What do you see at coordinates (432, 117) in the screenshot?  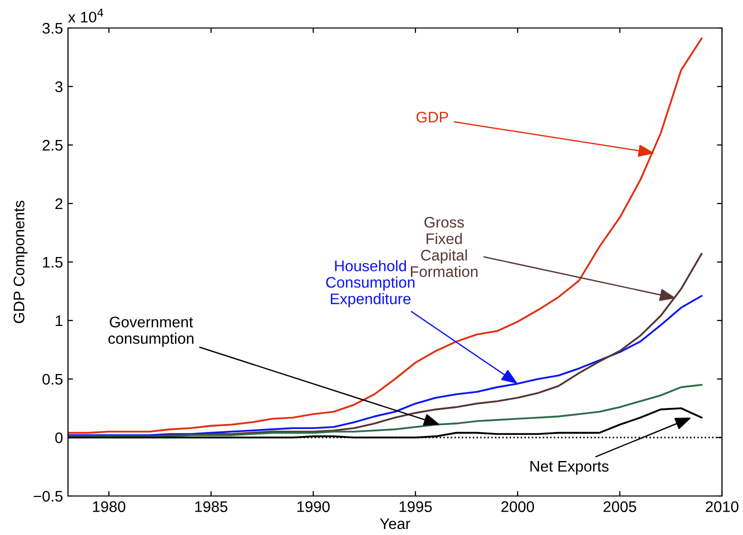 I see `annotation: GDP` at bounding box center [432, 117].